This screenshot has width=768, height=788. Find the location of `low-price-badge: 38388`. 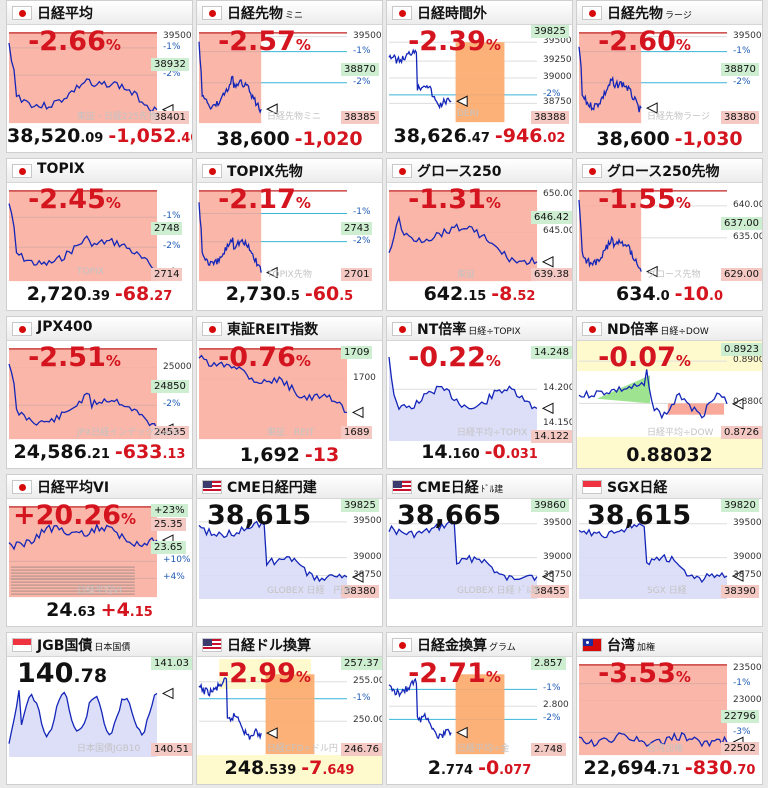

low-price-badge: 38388 is located at coordinates (550, 118).